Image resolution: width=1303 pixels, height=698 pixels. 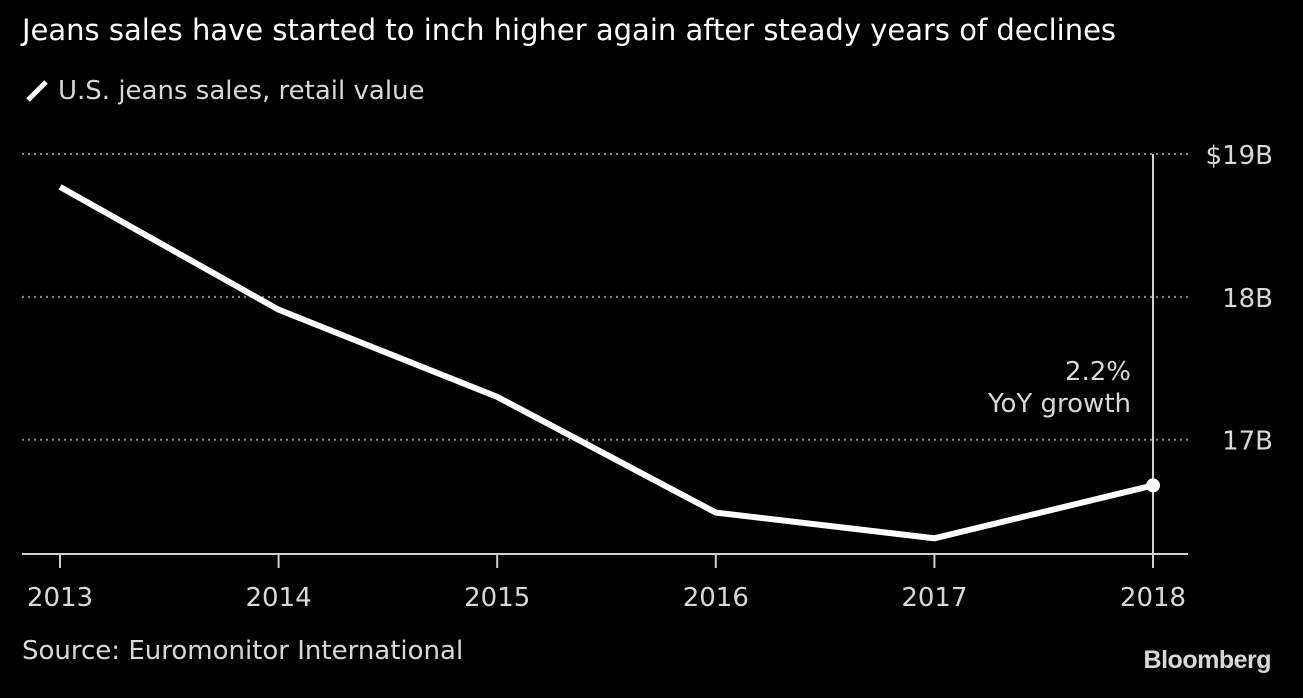 What do you see at coordinates (1207, 660) in the screenshot?
I see `bloomberg-logo: Bloomberg` at bounding box center [1207, 660].